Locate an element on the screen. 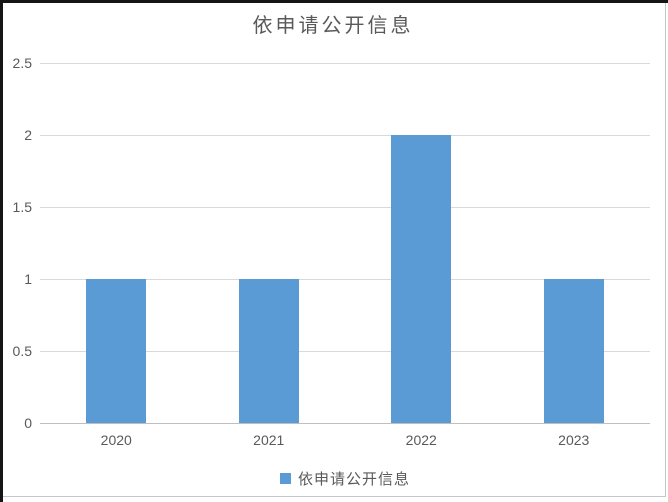 This screenshot has height=502, width=668. bar-2020 is located at coordinates (116, 351).